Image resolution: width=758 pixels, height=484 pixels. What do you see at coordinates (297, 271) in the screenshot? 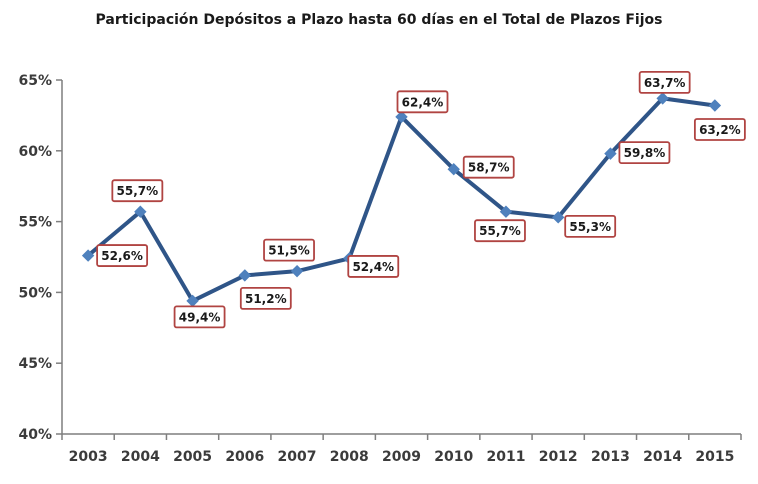
I see `data-point-2007` at bounding box center [297, 271].